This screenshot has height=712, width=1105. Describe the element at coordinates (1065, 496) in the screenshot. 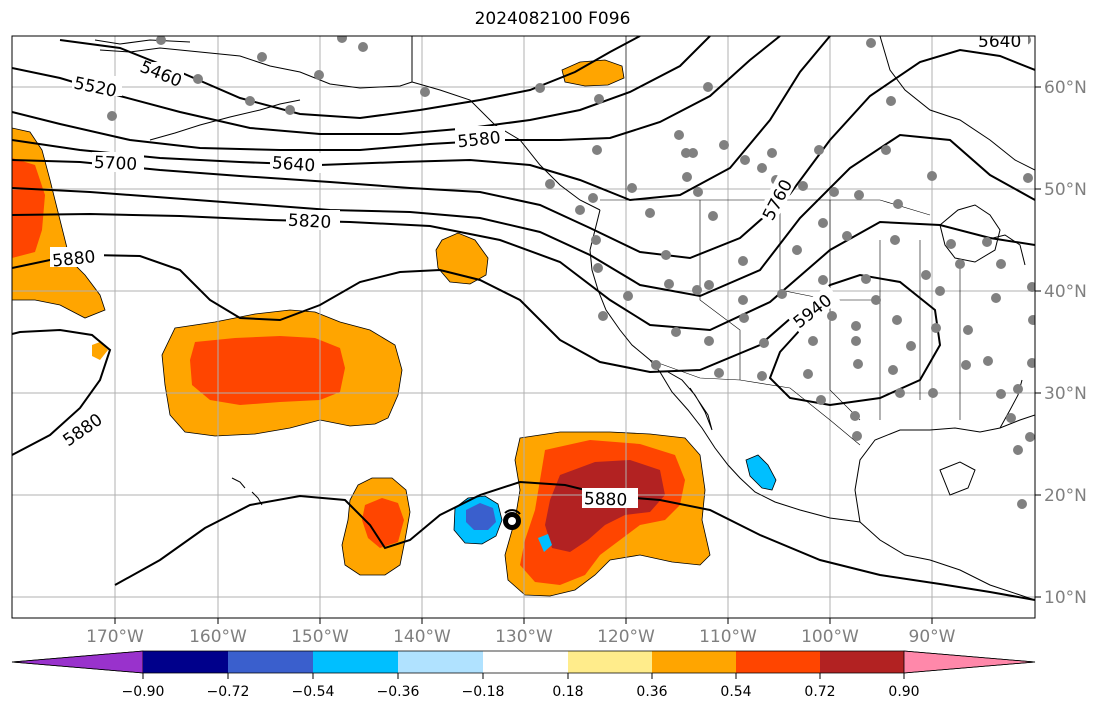

I see `lat-label-20n: 20°N` at that location.